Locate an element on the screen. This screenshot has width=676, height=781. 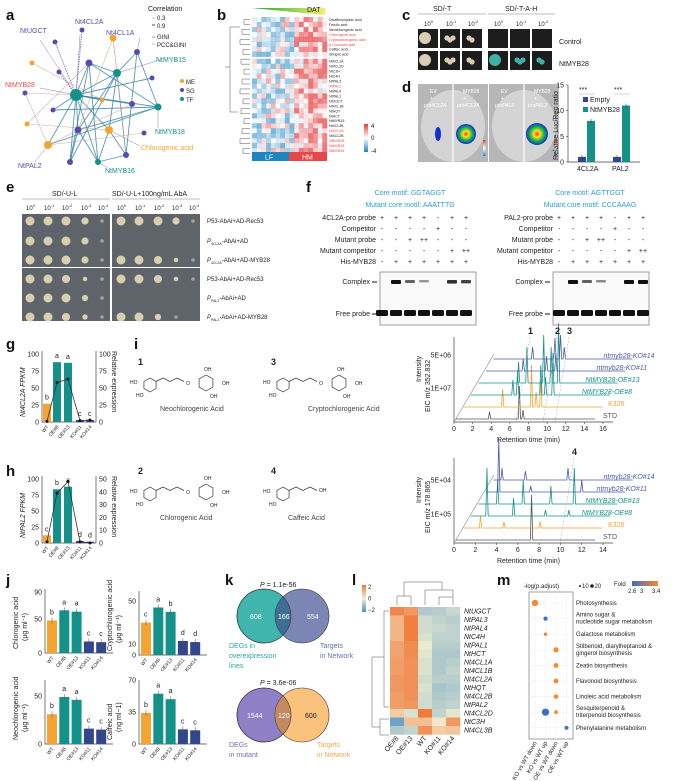
cyclohexane-ring is located at coordinates (339, 383).